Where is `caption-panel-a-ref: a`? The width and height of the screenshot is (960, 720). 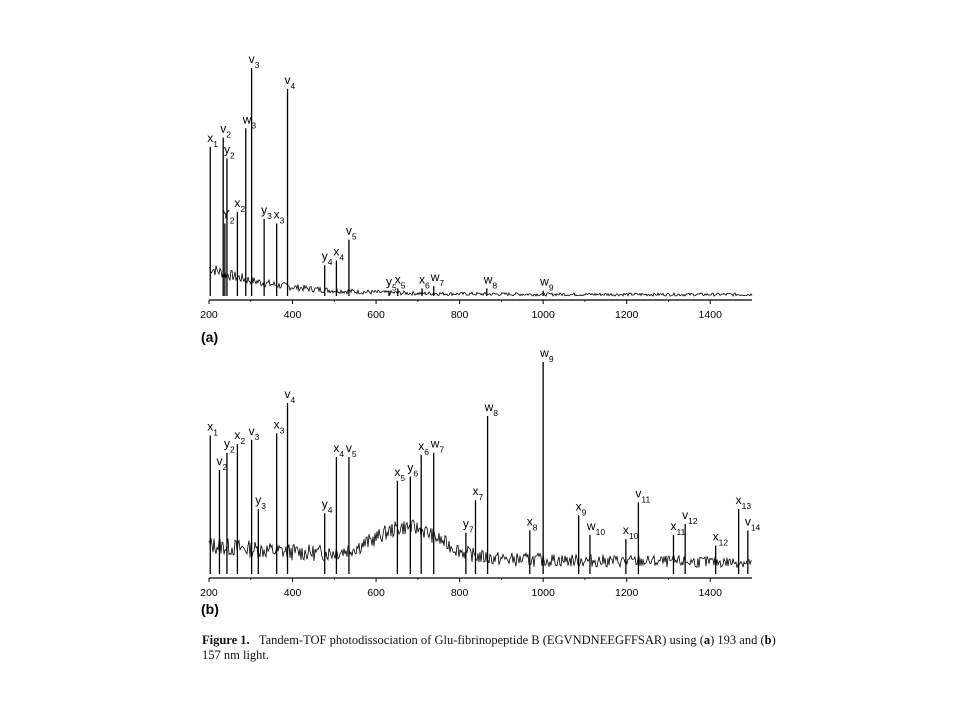 caption-panel-a-ref: a is located at coordinates (707, 640).